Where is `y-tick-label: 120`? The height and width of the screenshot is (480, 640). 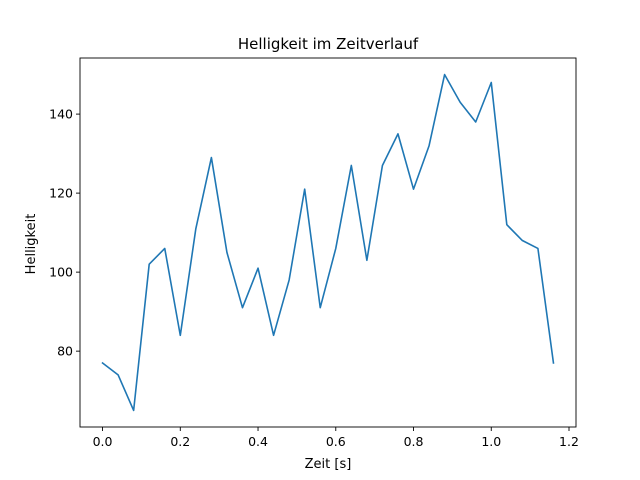 y-tick-label: 120 is located at coordinates (61, 193).